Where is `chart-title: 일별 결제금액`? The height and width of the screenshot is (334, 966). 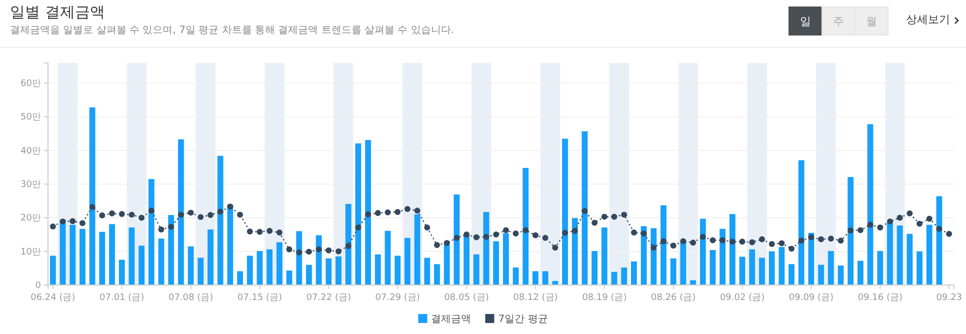 chart-title: 일별 결제금액 is located at coordinates (57, 12).